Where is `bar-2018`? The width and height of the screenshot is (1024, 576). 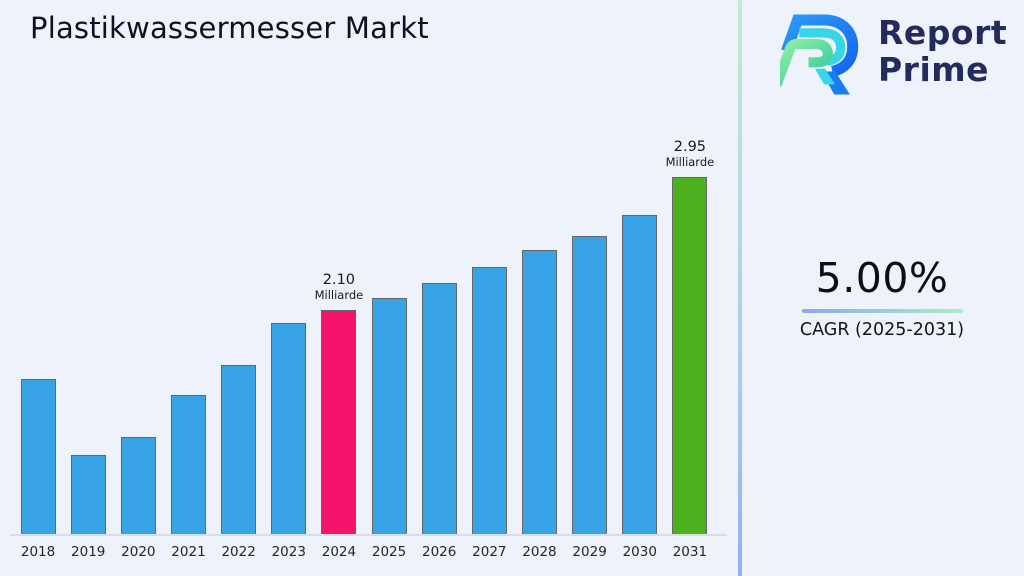
bar-2018 is located at coordinates (38, 457).